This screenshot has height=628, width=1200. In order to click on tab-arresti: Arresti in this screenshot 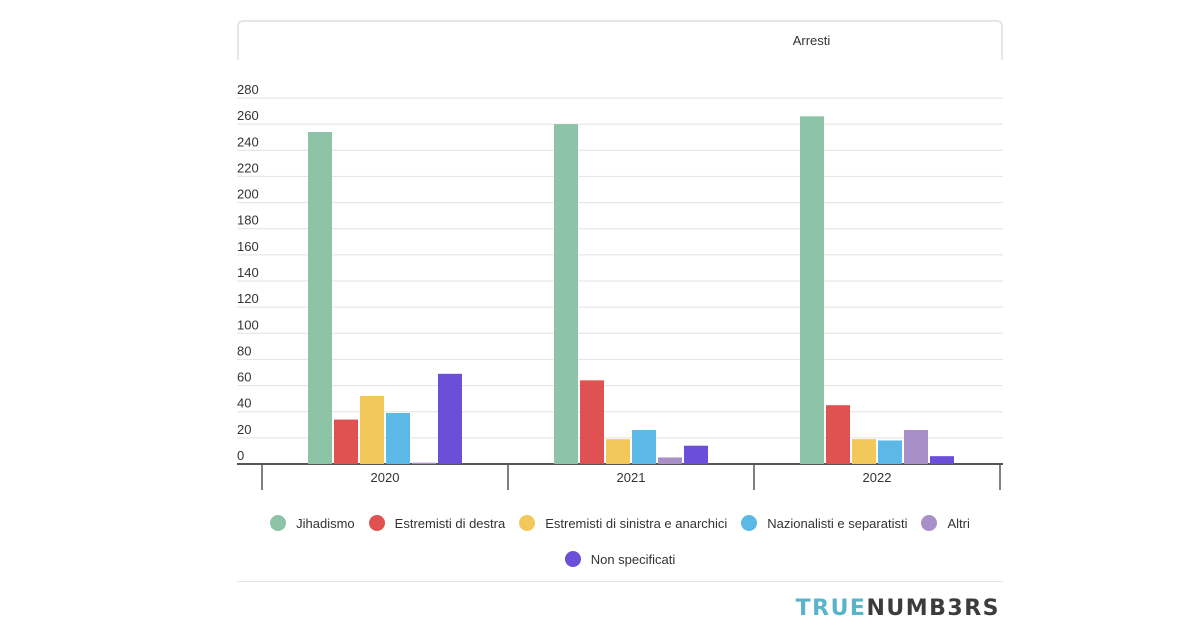, I will do `click(811, 40)`.